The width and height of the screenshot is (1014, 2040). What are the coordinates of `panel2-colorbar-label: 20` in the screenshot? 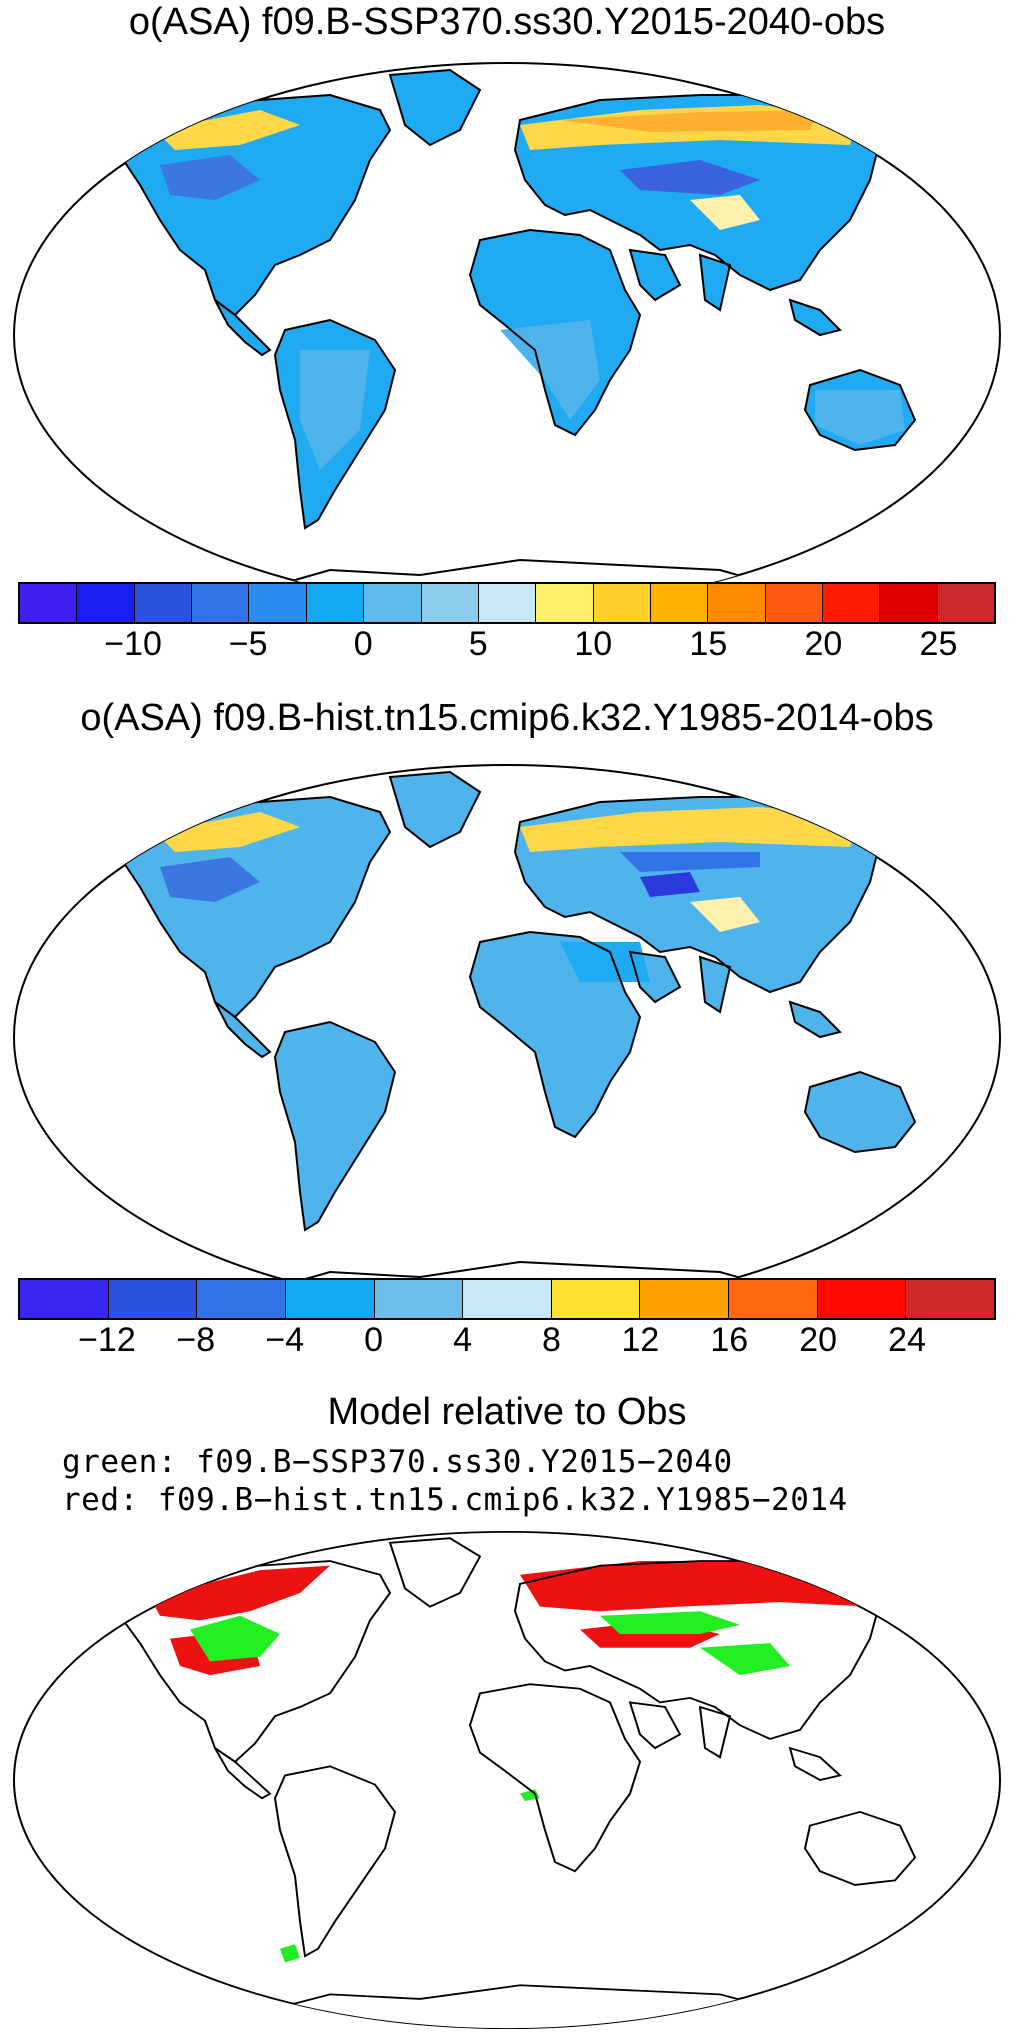 It's located at (818, 1340).